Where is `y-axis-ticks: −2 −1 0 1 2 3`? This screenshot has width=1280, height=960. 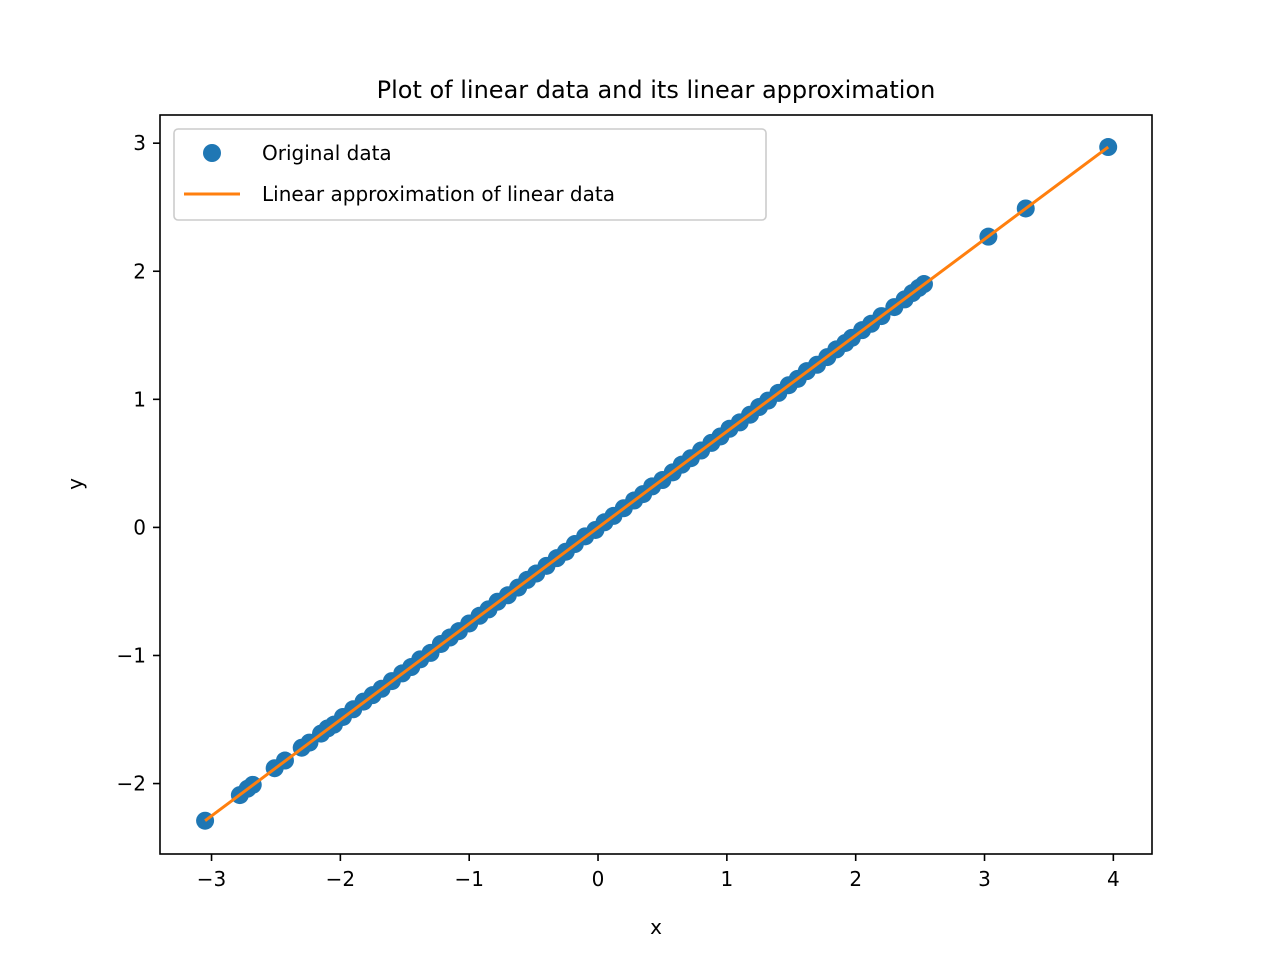 y-axis-ticks: −2 −1 0 1 2 3 is located at coordinates (138, 463).